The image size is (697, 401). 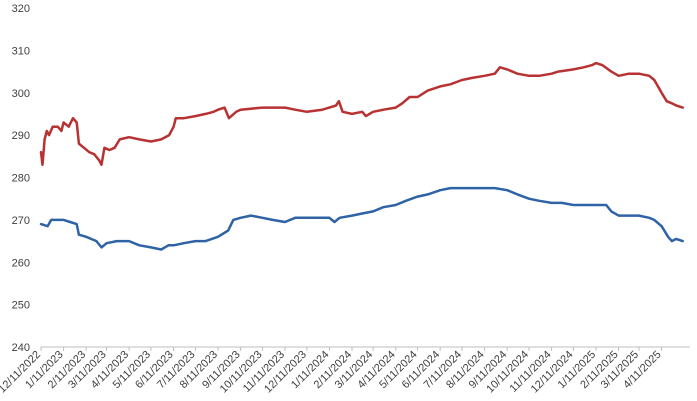 What do you see at coordinates (21, 263) in the screenshot?
I see `y-tick-label: 260` at bounding box center [21, 263].